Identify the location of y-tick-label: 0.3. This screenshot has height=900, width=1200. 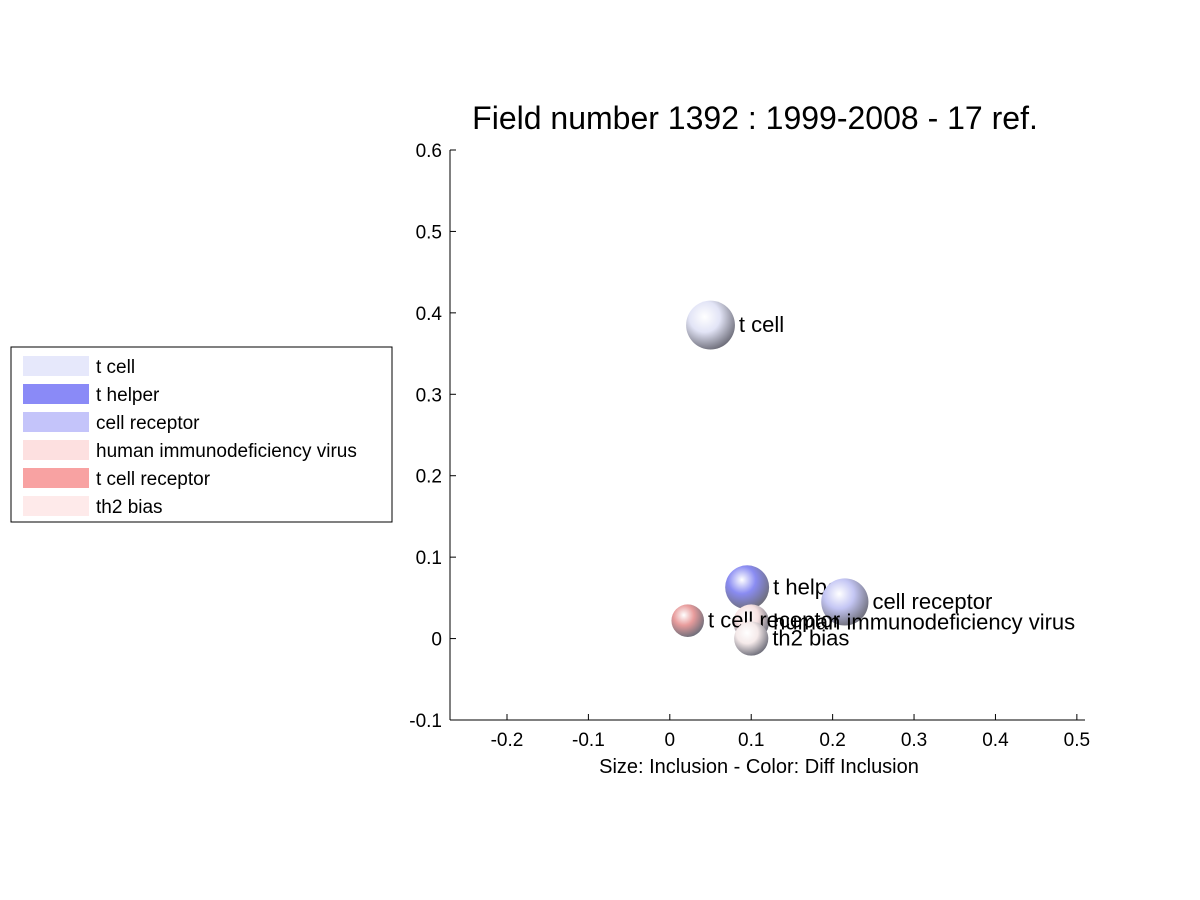
(429, 395).